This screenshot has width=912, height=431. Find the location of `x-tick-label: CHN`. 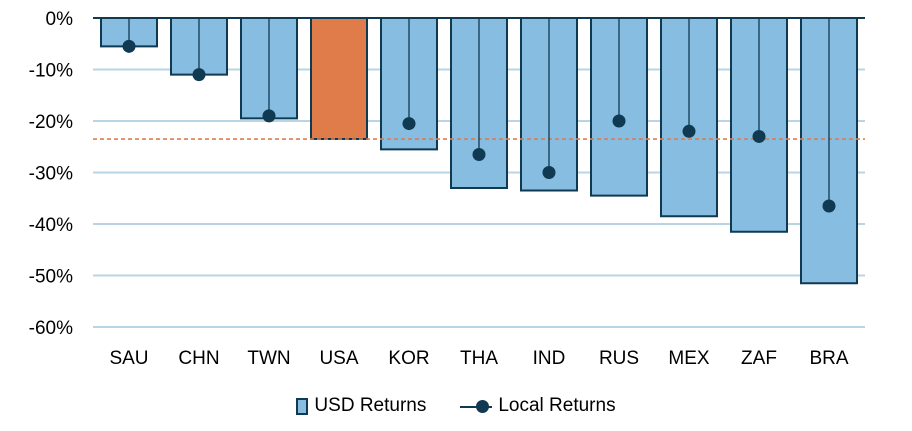

x-tick-label: CHN is located at coordinates (198, 358).